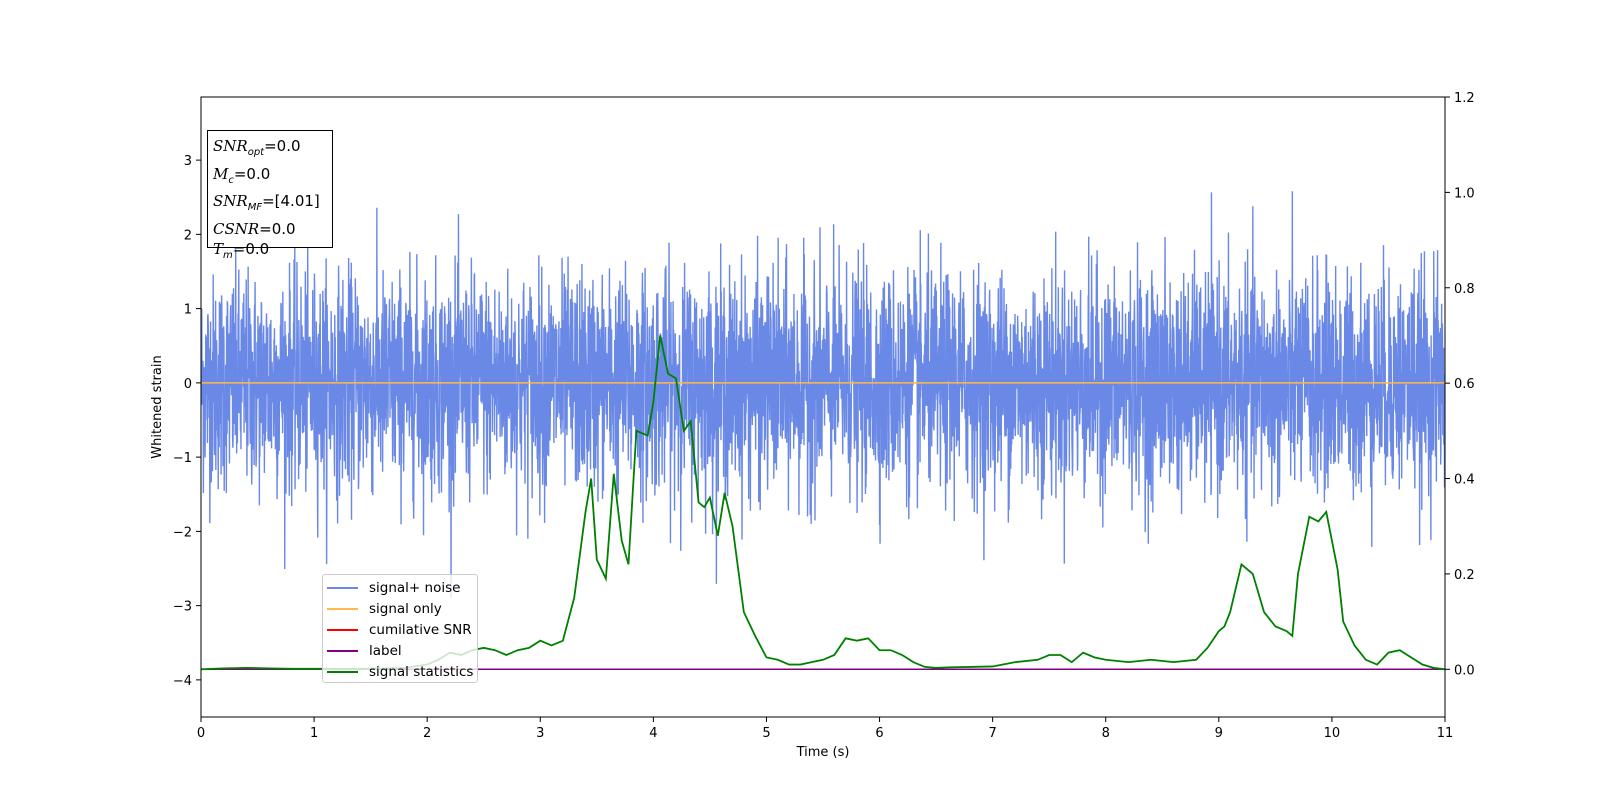 Image resolution: width=1600 pixels, height=800 pixels. I want to click on info-box-subscript: MF, so click(255, 207).